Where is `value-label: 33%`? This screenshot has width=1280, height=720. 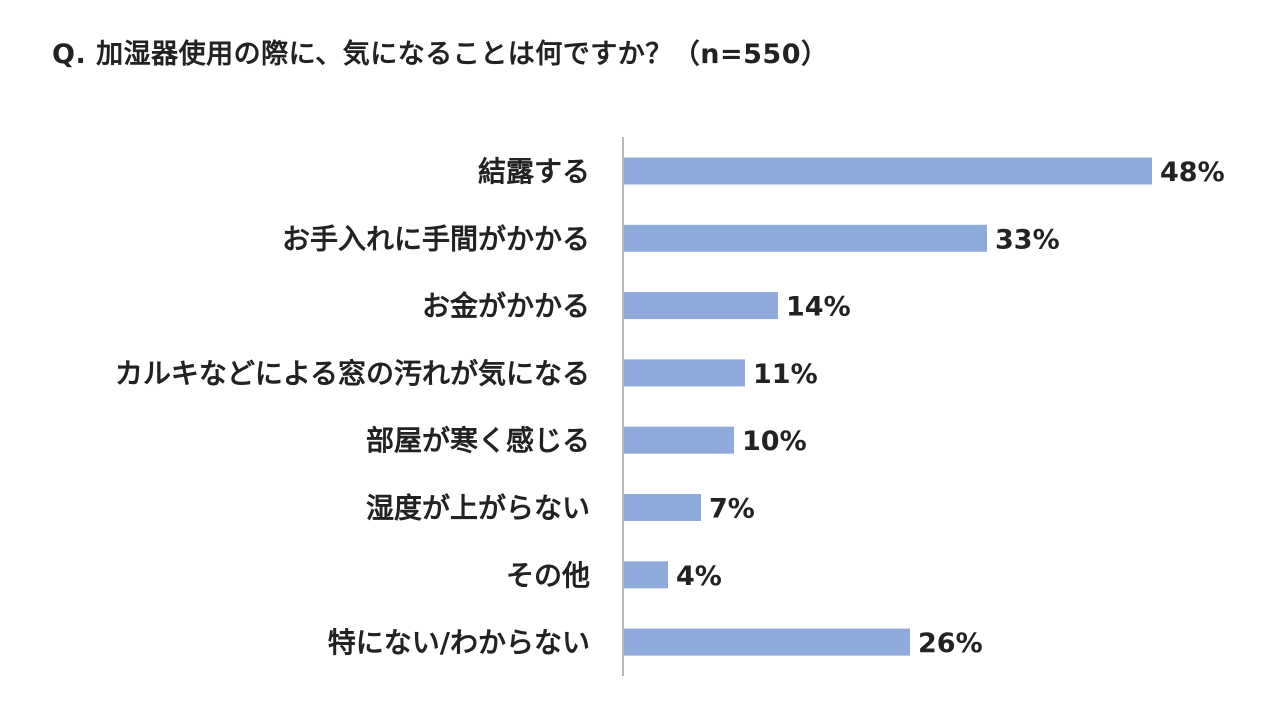
value-label: 33% is located at coordinates (1027, 239).